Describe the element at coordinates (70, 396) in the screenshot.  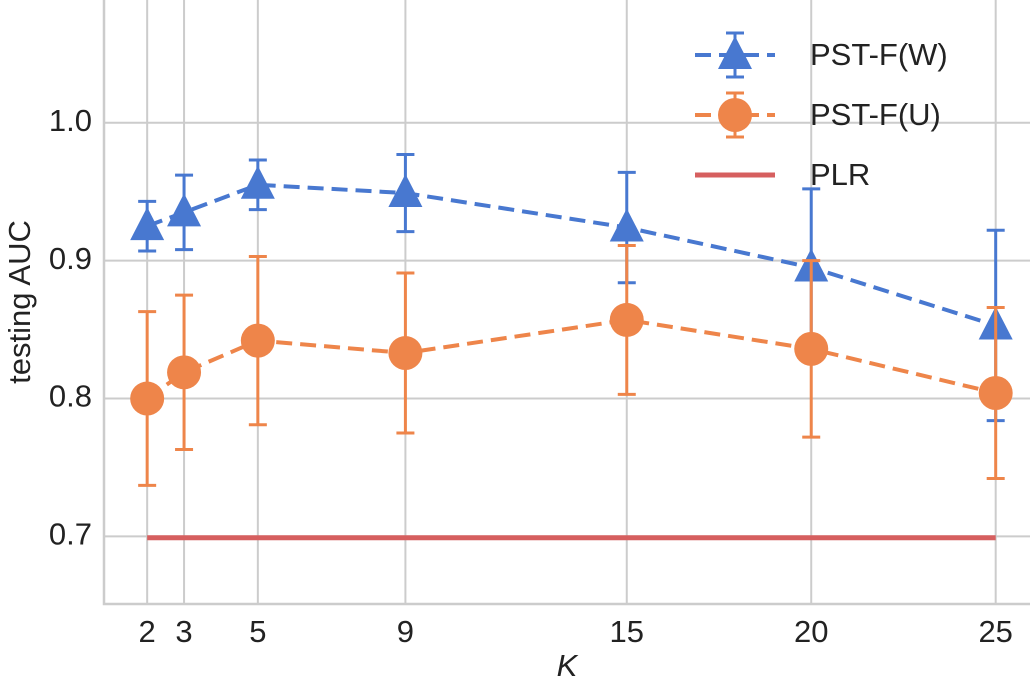
I see `y-tick-label: 0.8` at that location.